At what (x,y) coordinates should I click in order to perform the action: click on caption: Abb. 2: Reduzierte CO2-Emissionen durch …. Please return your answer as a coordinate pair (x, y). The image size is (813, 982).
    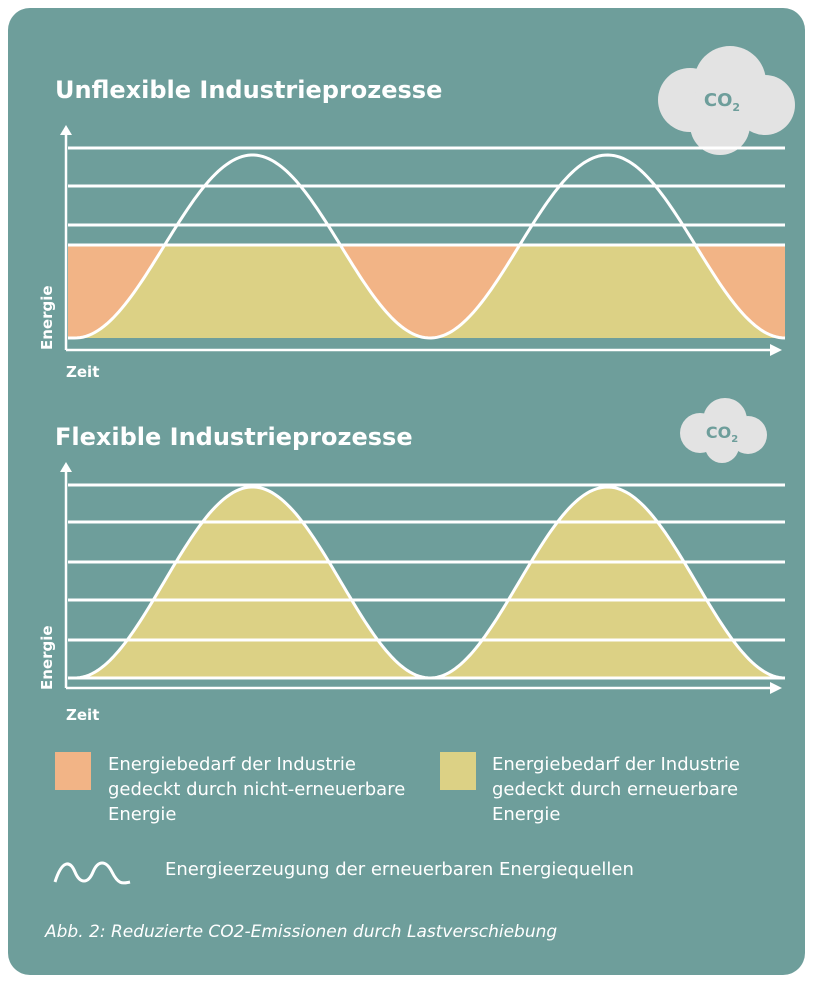
    Looking at the image, I should click on (301, 932).